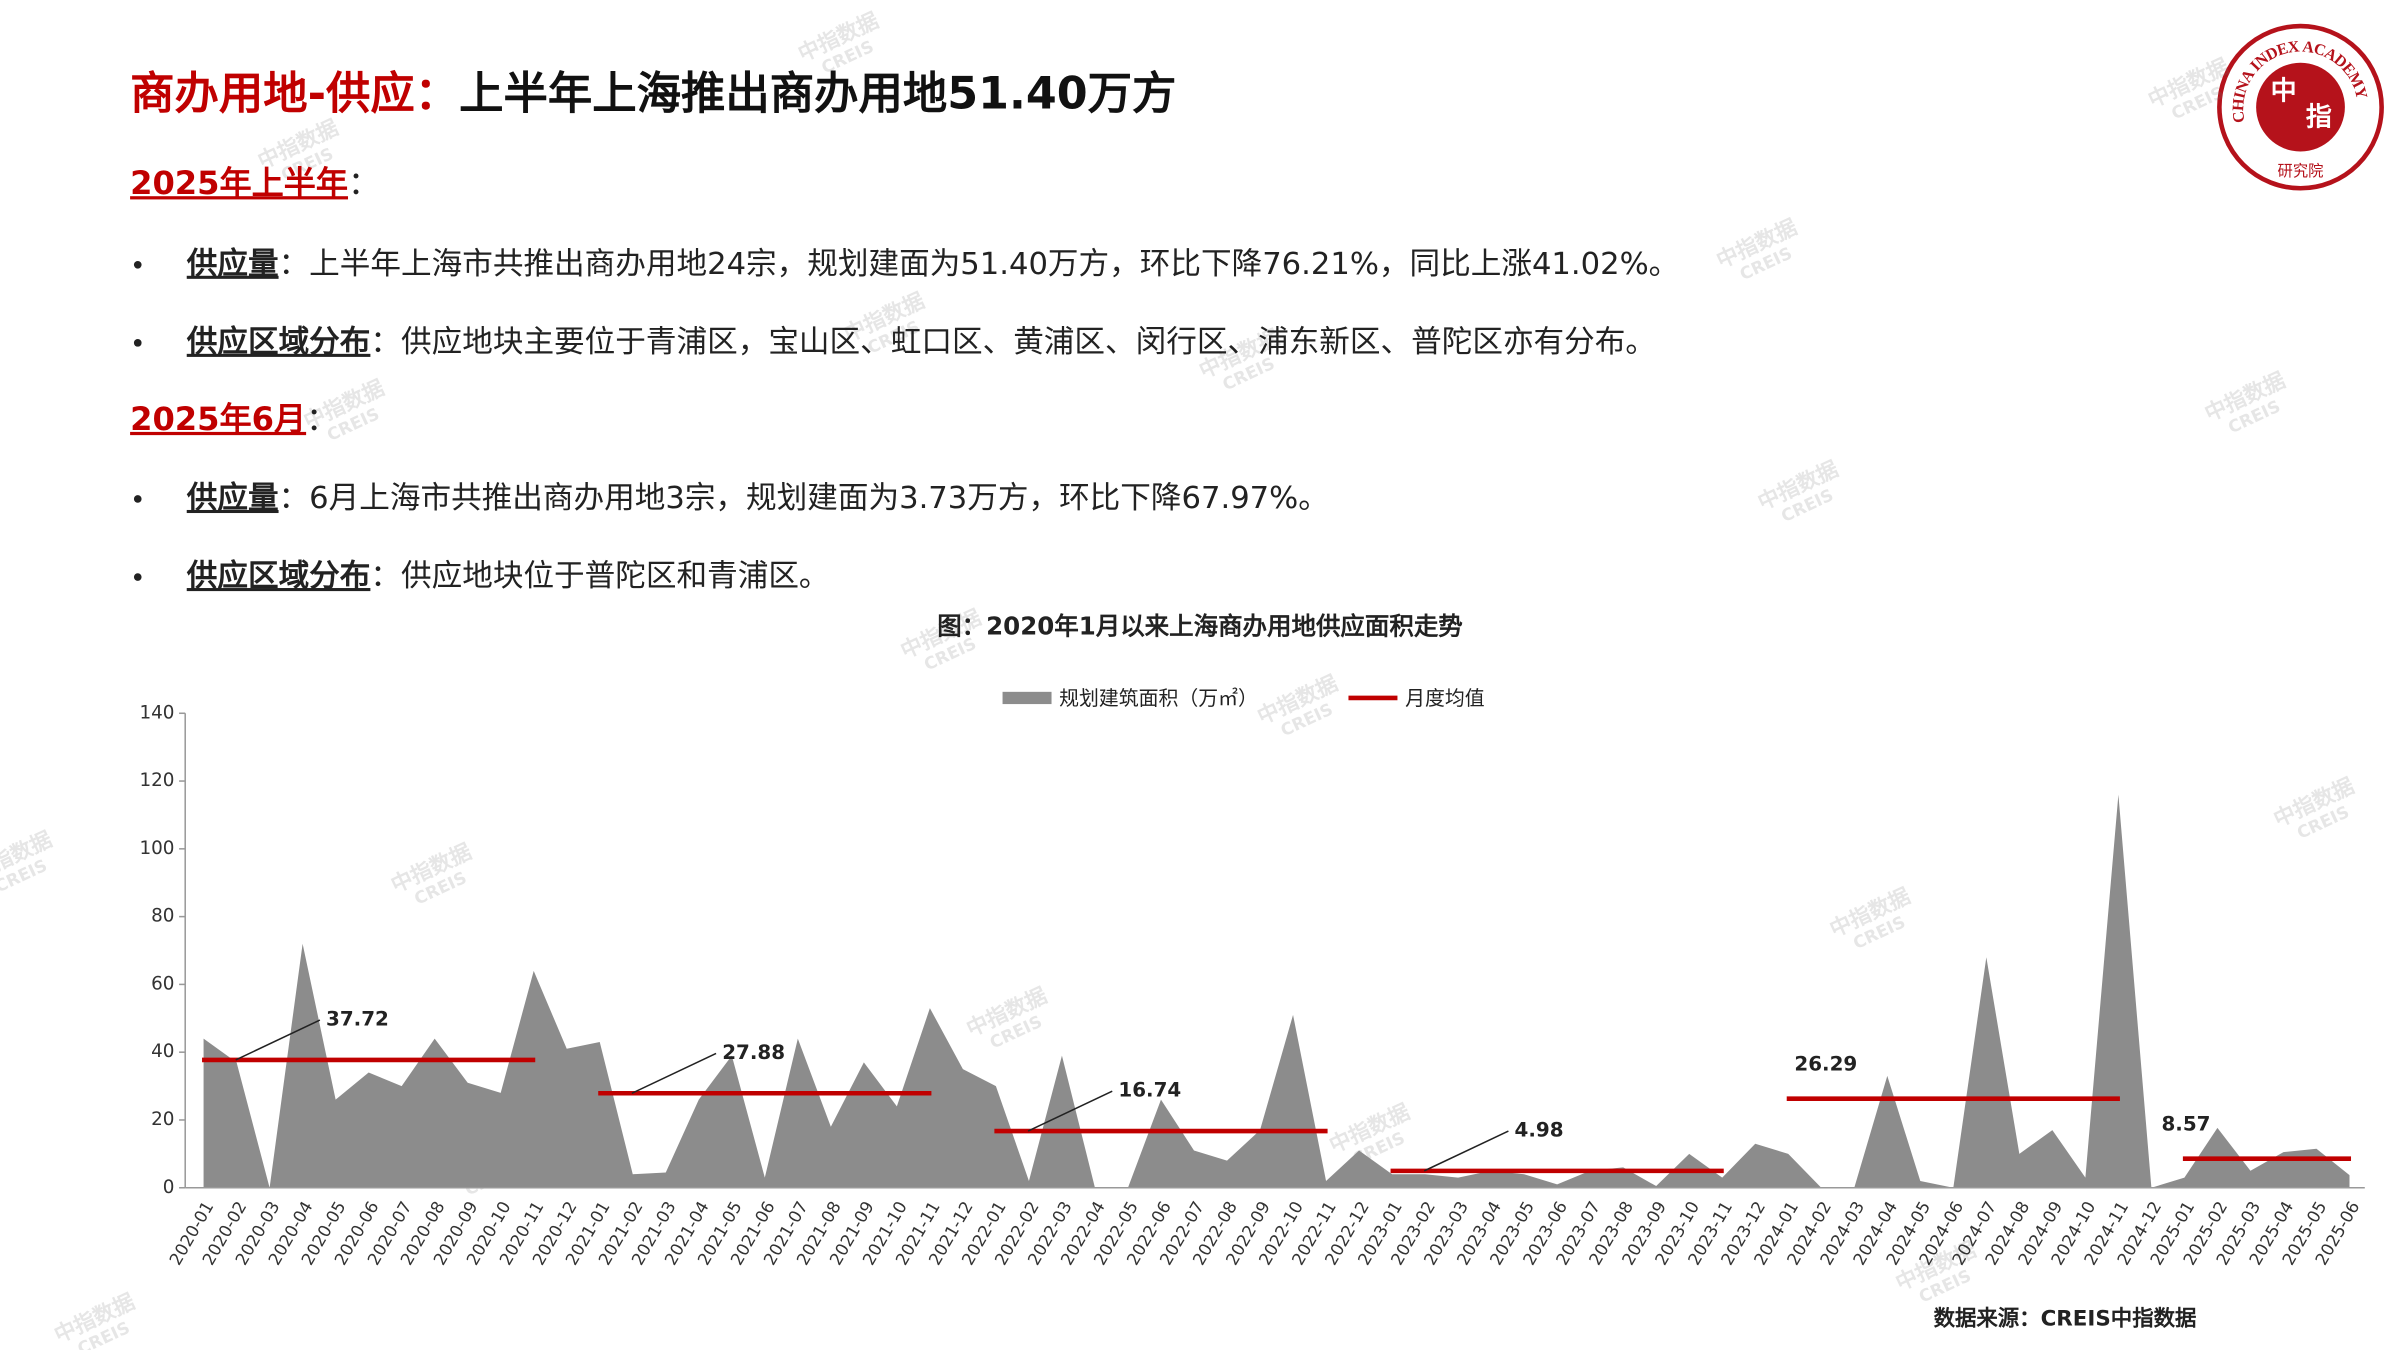  What do you see at coordinates (1539, 1130) in the screenshot?
I see `average-label: 4.98` at bounding box center [1539, 1130].